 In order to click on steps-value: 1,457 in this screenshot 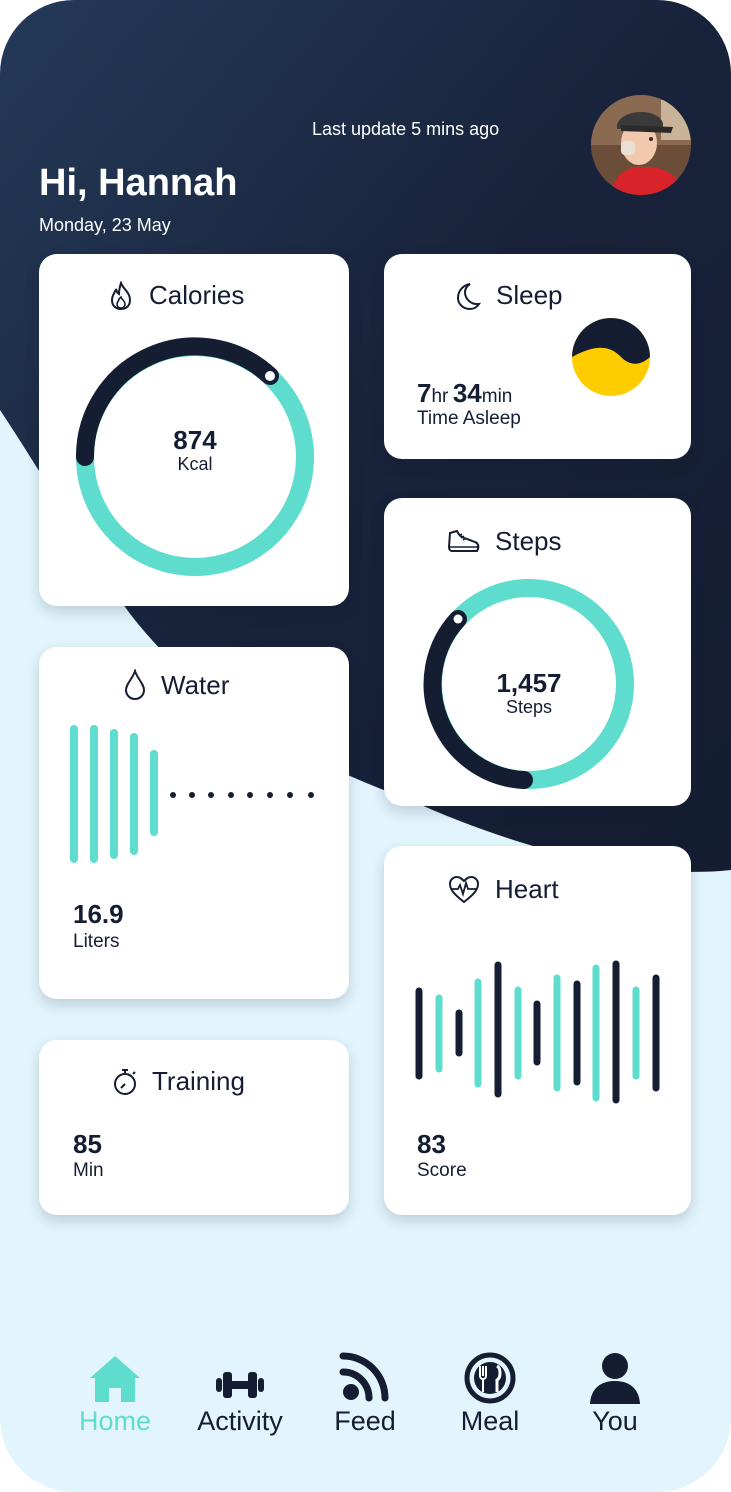, I will do `click(529, 683)`.